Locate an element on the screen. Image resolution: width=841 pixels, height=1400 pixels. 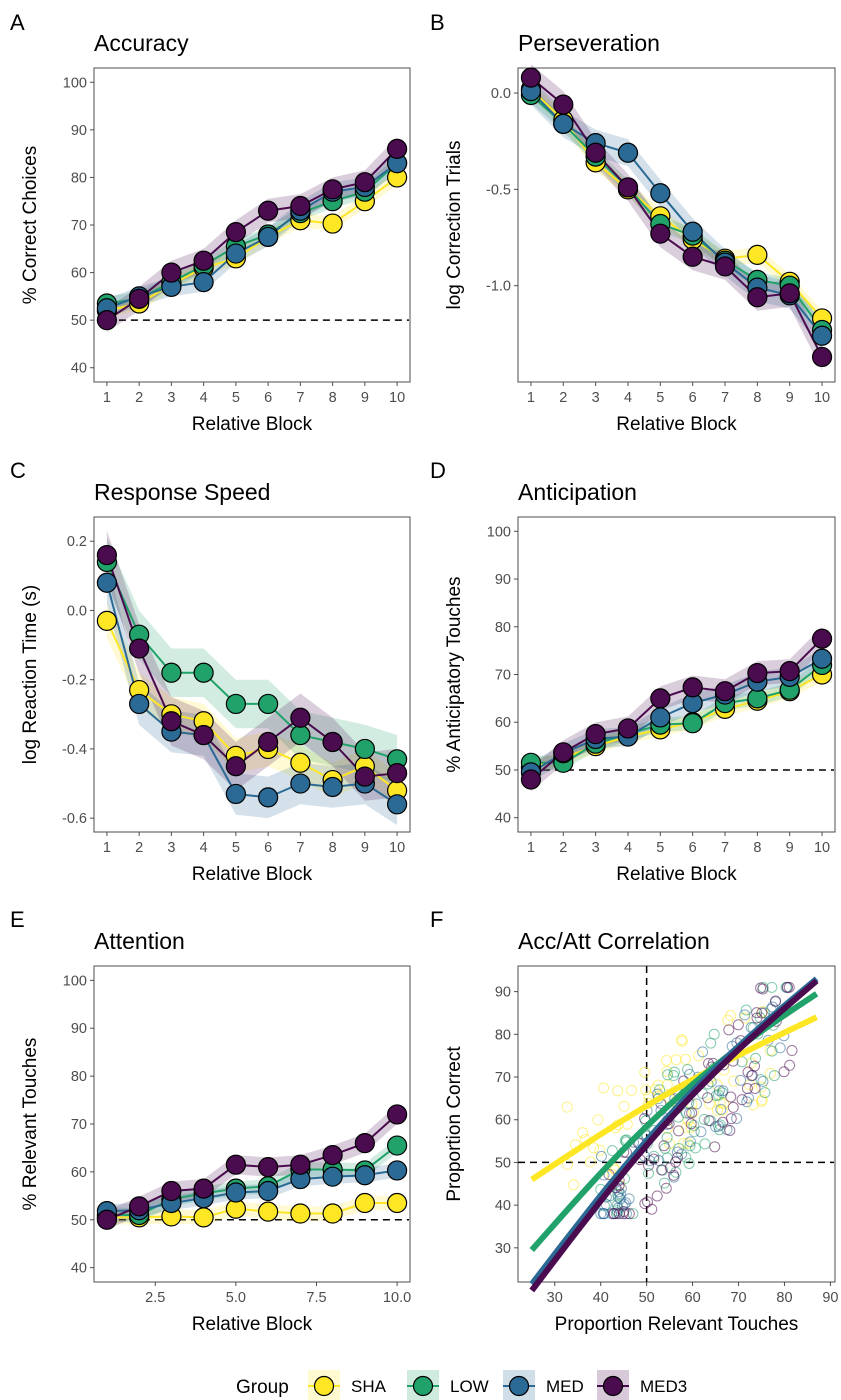
x-tick-label: 7.5 is located at coordinates (316, 1298).